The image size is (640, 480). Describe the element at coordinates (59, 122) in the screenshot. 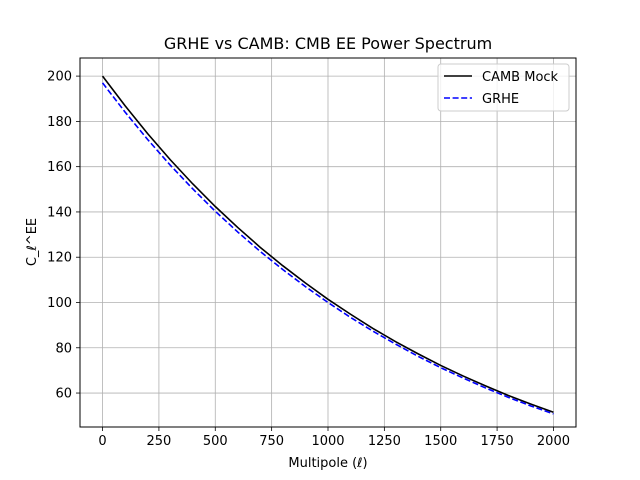

I see `y-tick-label: 180` at that location.